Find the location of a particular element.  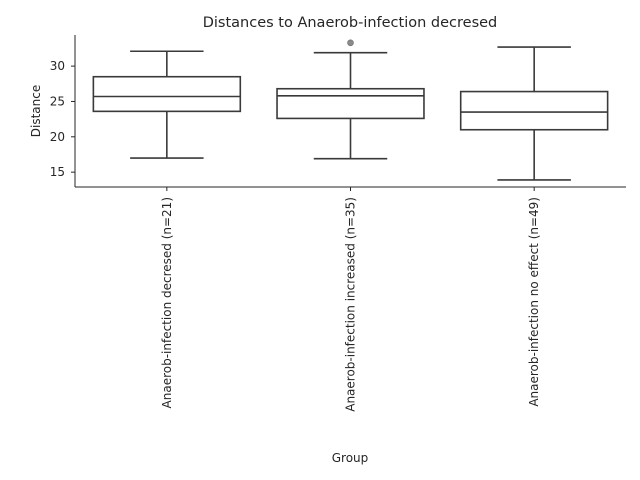

x-tick-label: Anaerob-infection no effect (n=49) is located at coordinates (534, 302).